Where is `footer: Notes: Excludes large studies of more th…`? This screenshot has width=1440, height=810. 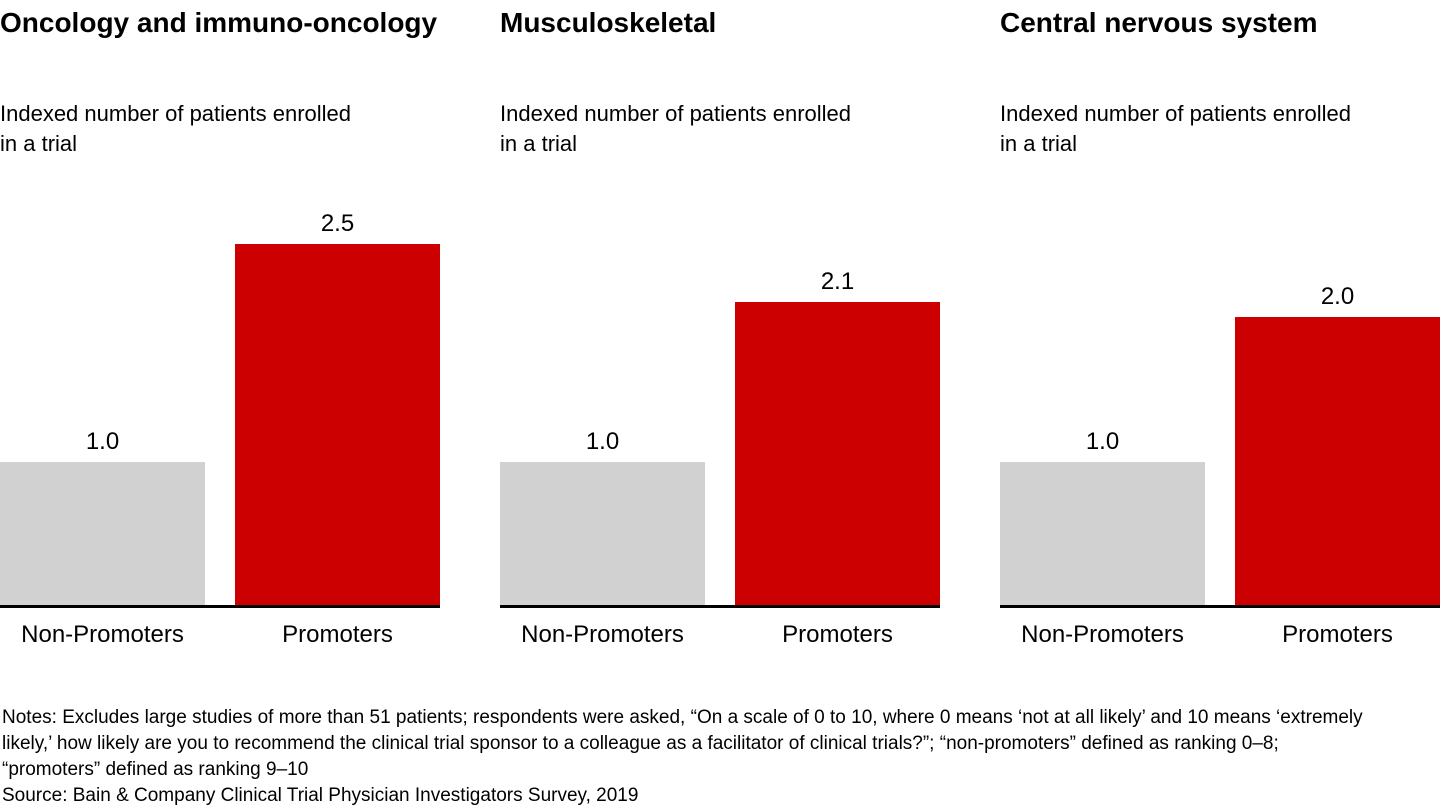
footer: Notes: Excludes large studies of more th… is located at coordinates (720, 757).